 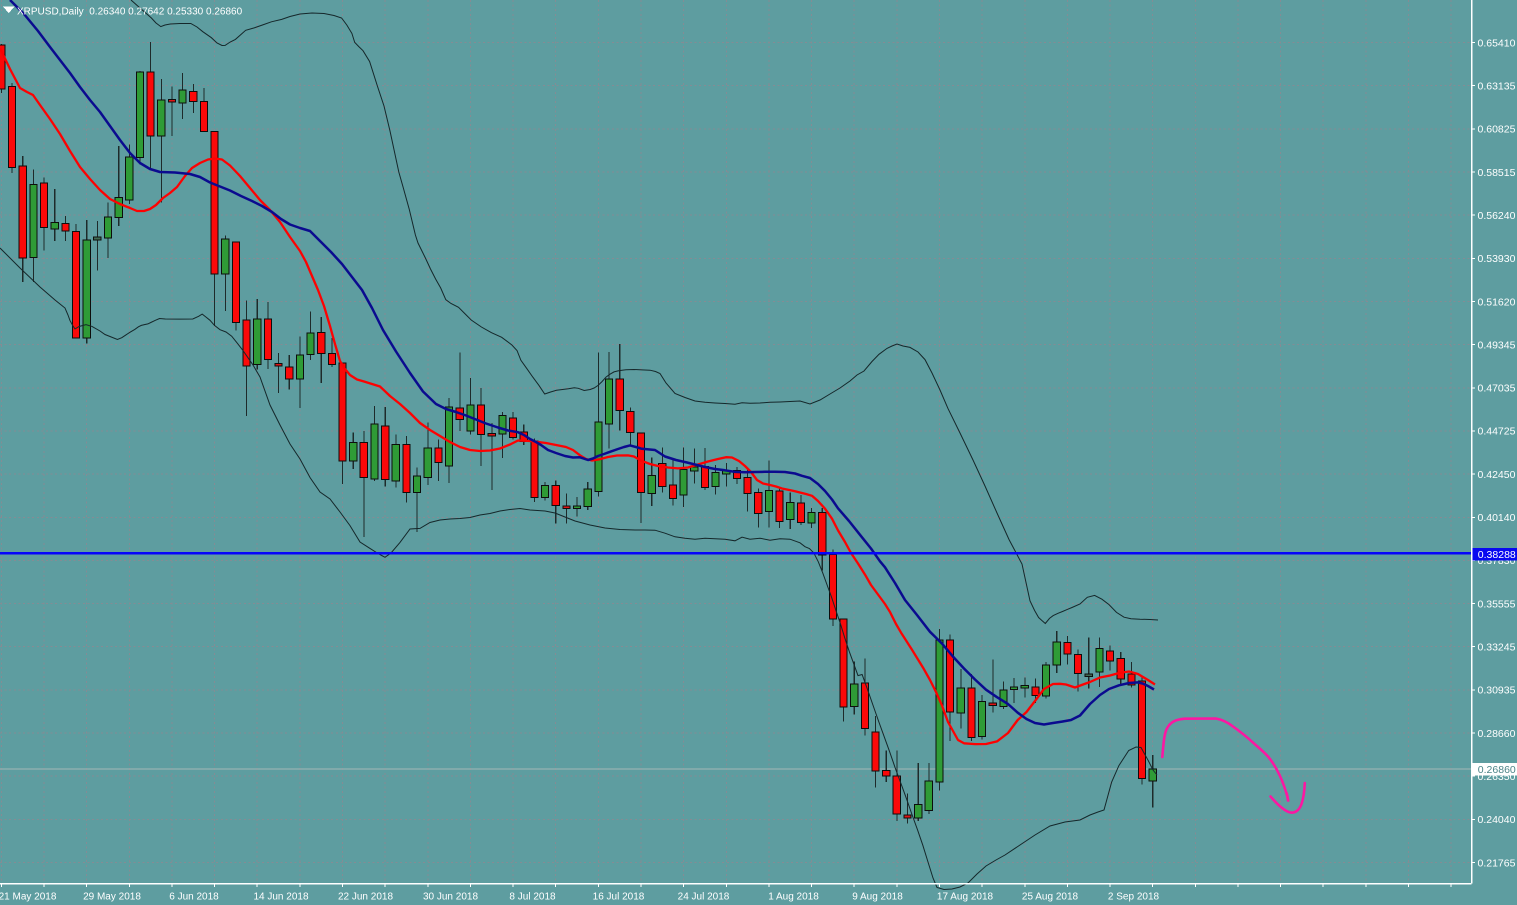 What do you see at coordinates (1497, 130) in the screenshot?
I see `svg-text: 0.60825` at bounding box center [1497, 130].